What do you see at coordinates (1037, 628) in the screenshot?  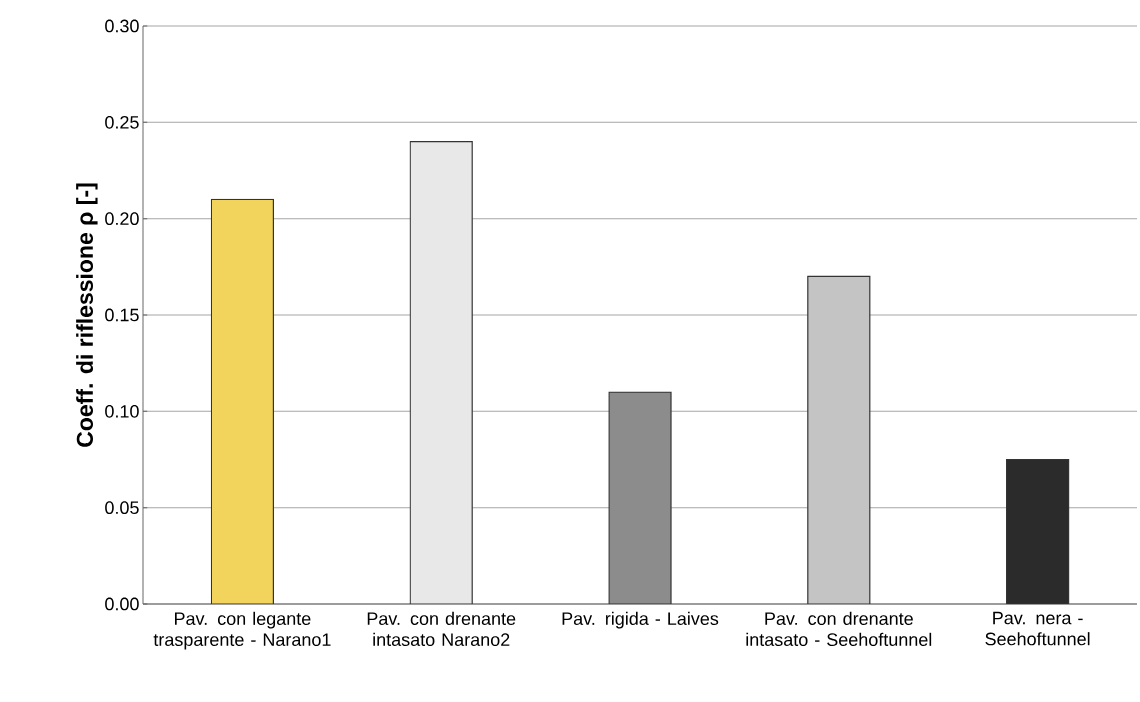 I see `x-tick-label: Pav. nera - Seehoftunnel` at bounding box center [1037, 628].